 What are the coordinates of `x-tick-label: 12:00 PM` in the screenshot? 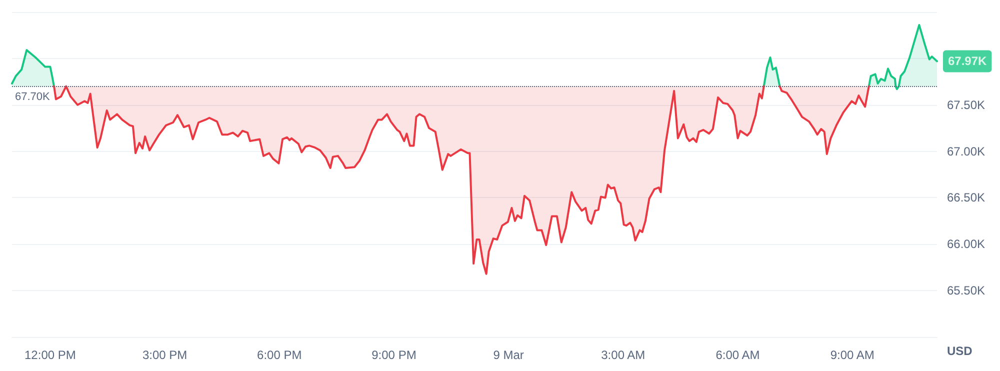 It's located at (50, 355).